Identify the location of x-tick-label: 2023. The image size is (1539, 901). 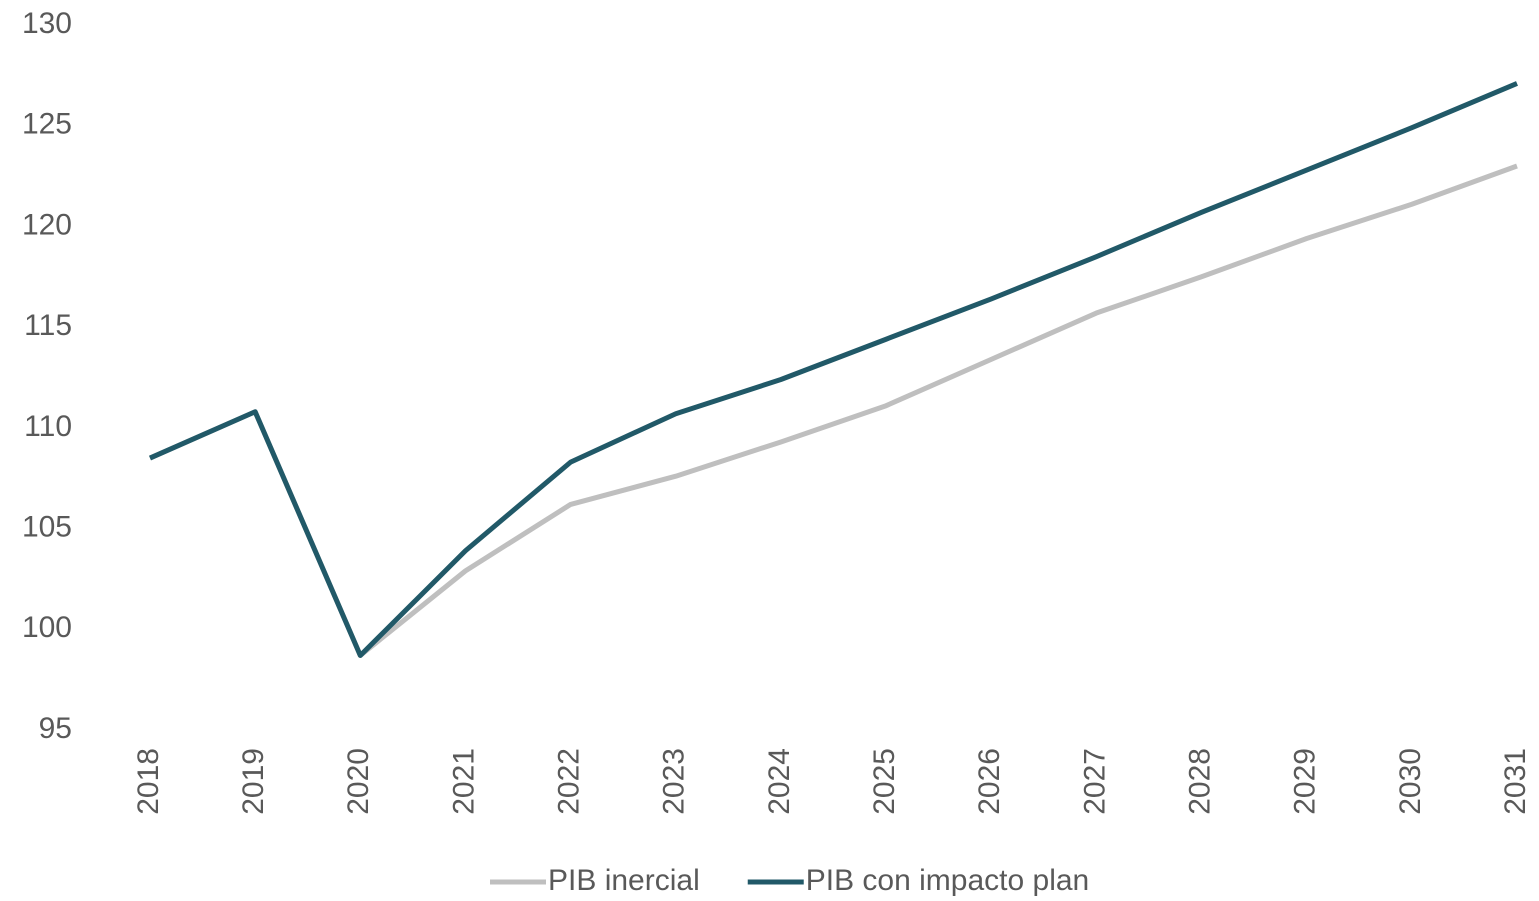
(674, 781).